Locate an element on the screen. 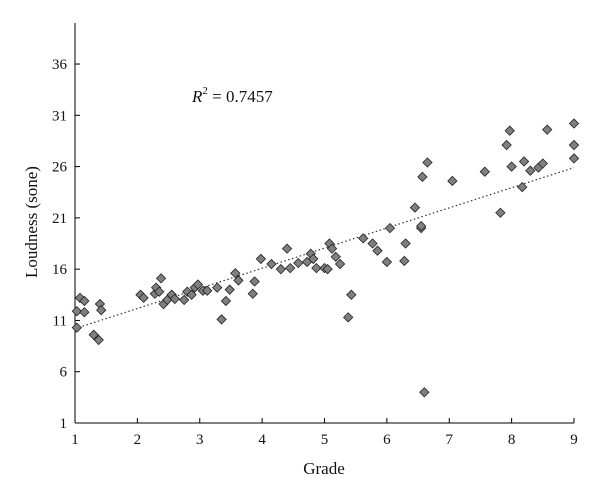 The height and width of the screenshot is (495, 600). x-tick-label: 1 is located at coordinates (75, 440).